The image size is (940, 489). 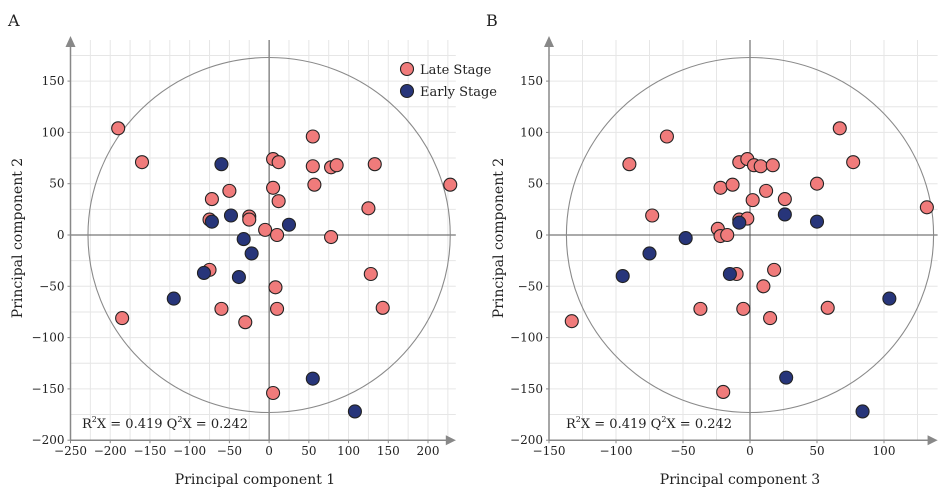 What do you see at coordinates (51, 260) in the screenshot?
I see `panel-a-y-ticks: −200 −150 −100 −50 0 50 100 150` at bounding box center [51, 260].